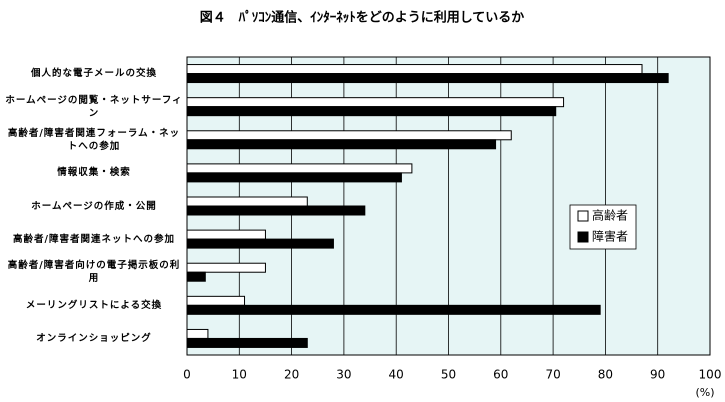 The image size is (725, 402). What do you see at coordinates (396, 375) in the screenshot?
I see `x-tick-label: 40` at bounding box center [396, 375].